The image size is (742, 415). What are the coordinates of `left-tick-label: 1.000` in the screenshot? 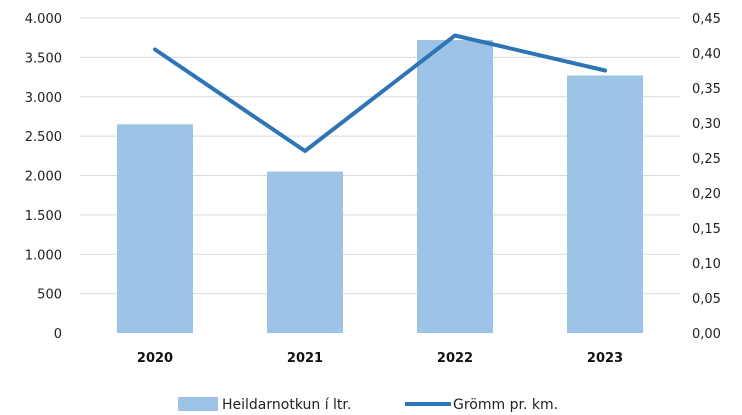 It's located at (43, 255).